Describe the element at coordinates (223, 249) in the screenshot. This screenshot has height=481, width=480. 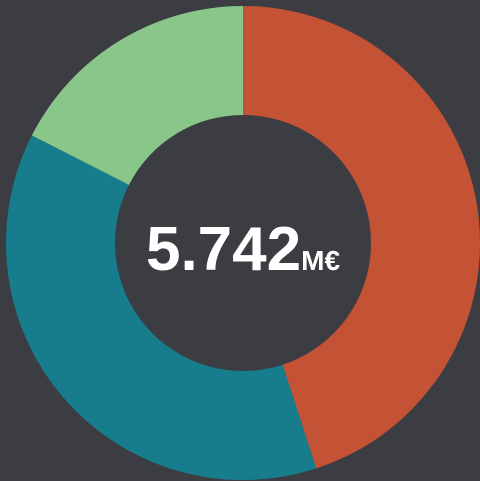
I see `center-value: 5.742` at that location.